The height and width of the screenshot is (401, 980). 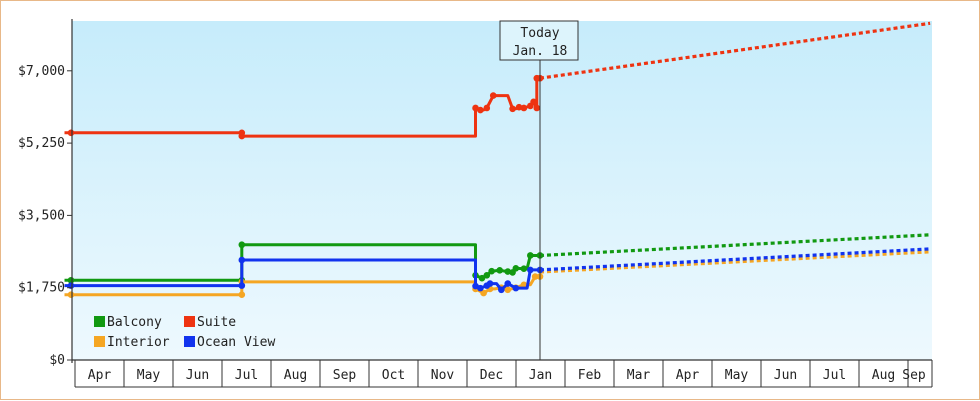 What do you see at coordinates (41, 215) in the screenshot?
I see `y-tick-label: $3,500` at bounding box center [41, 215].